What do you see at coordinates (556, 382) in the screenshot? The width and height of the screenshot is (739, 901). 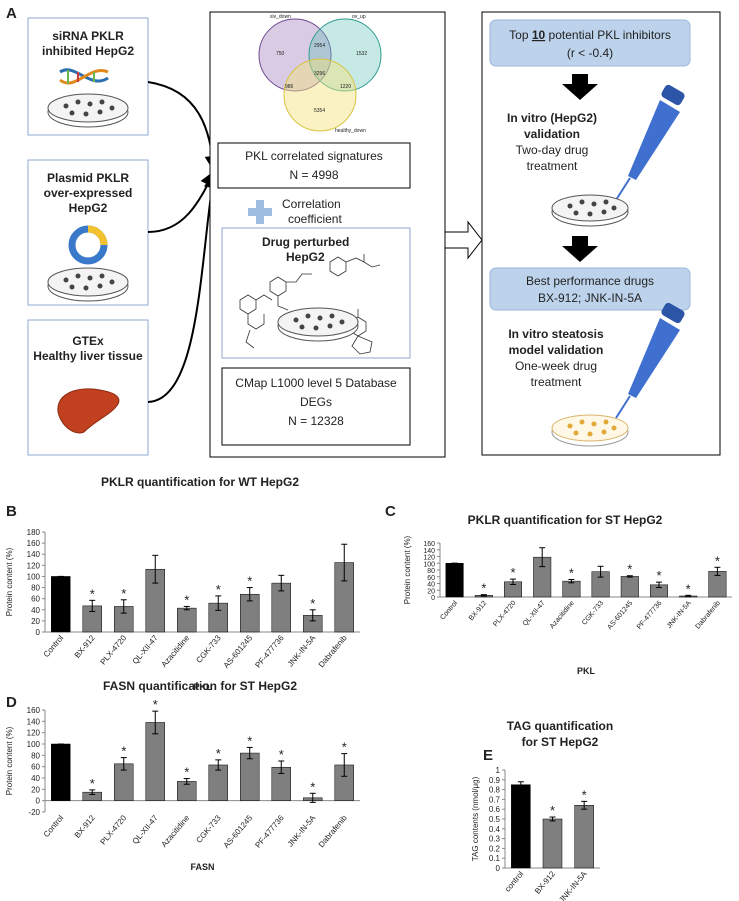 I see `steatosis-text: treatment` at bounding box center [556, 382].